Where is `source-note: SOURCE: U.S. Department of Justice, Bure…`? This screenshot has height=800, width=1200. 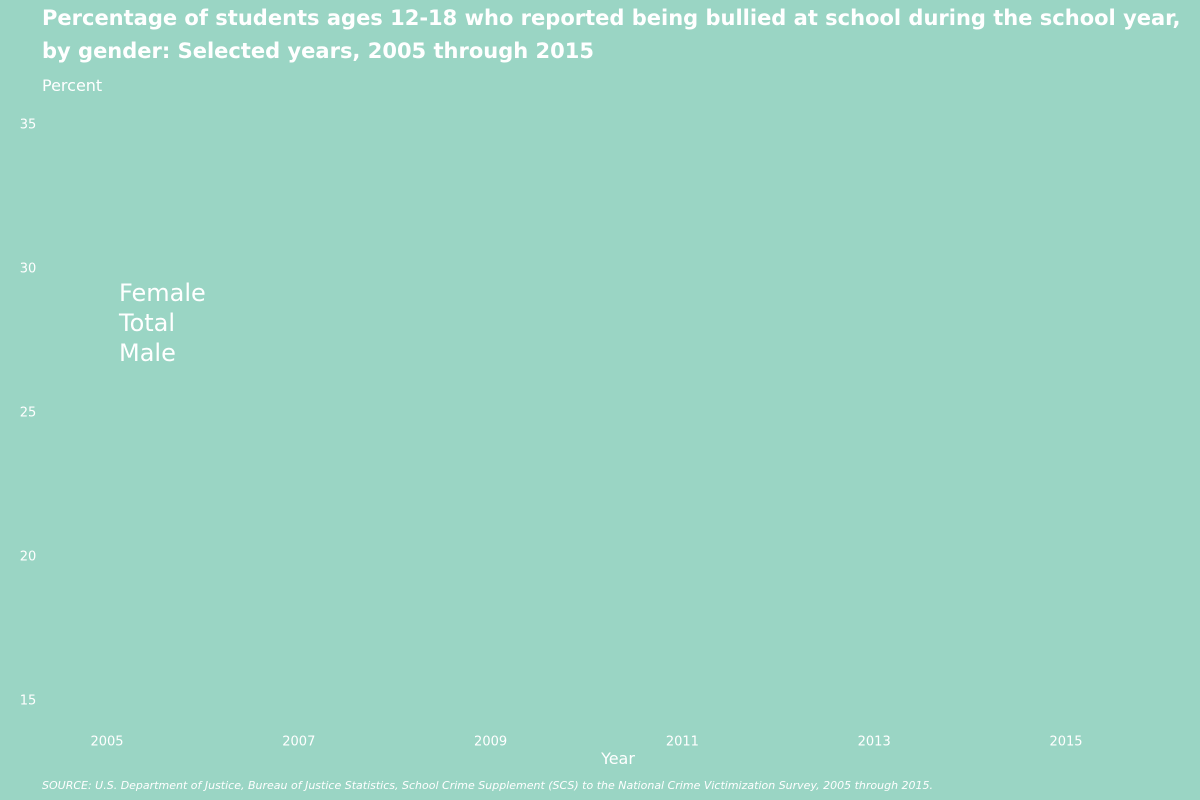
source-note: SOURCE: U.S. Department of Justice, Bure… is located at coordinates (488, 785).